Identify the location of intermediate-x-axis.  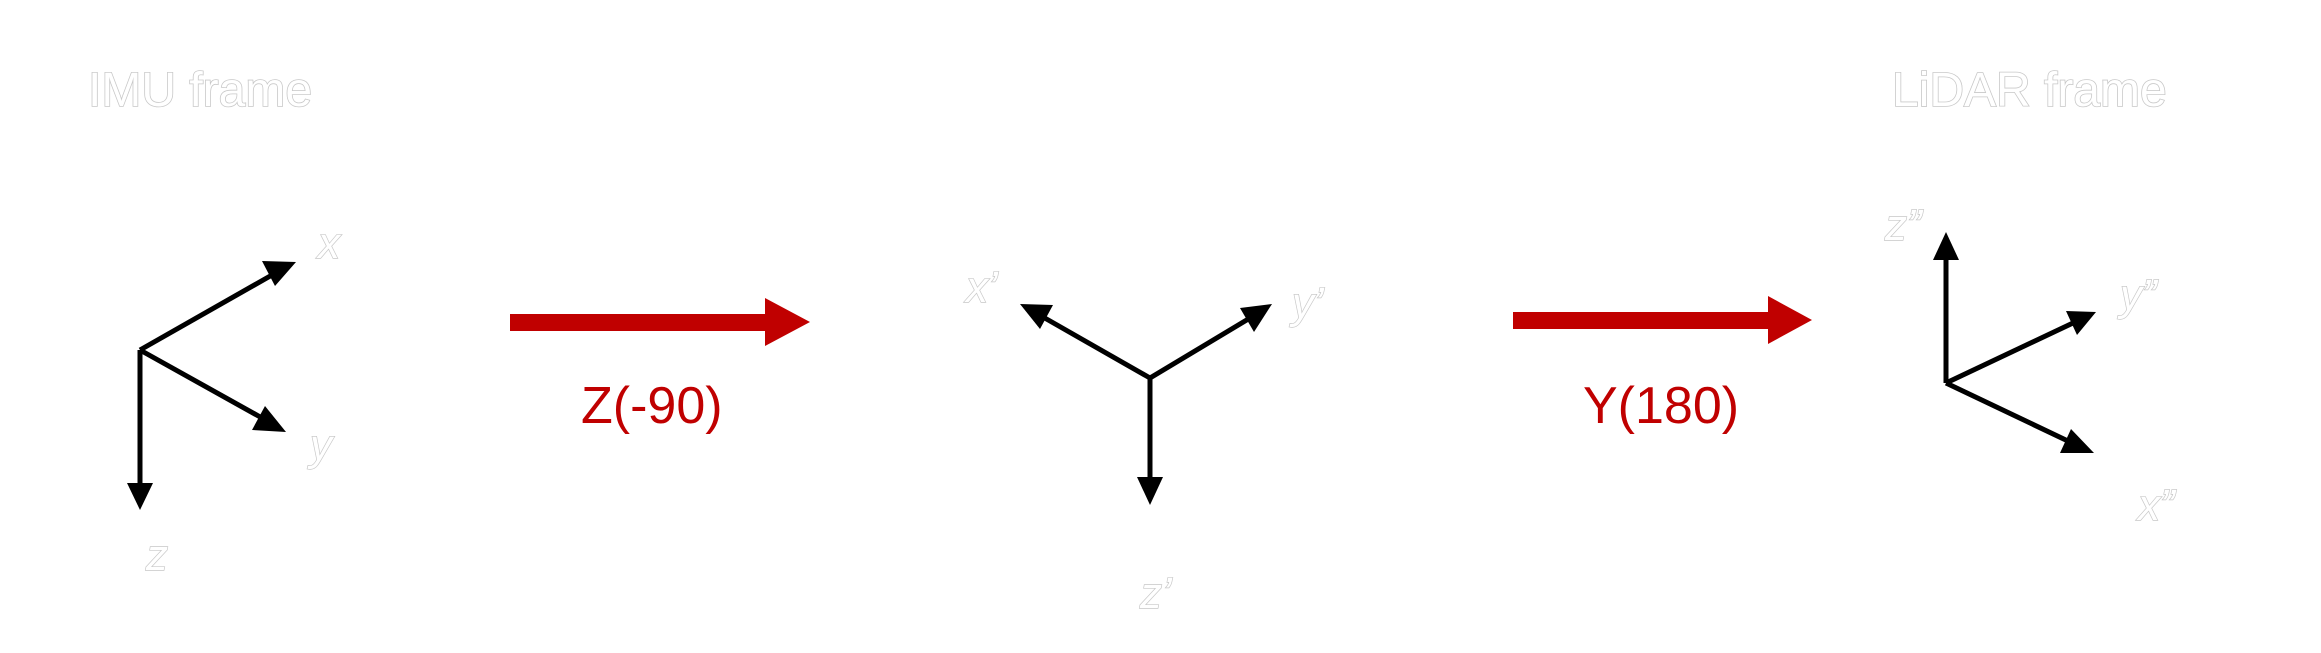
(1096, 347).